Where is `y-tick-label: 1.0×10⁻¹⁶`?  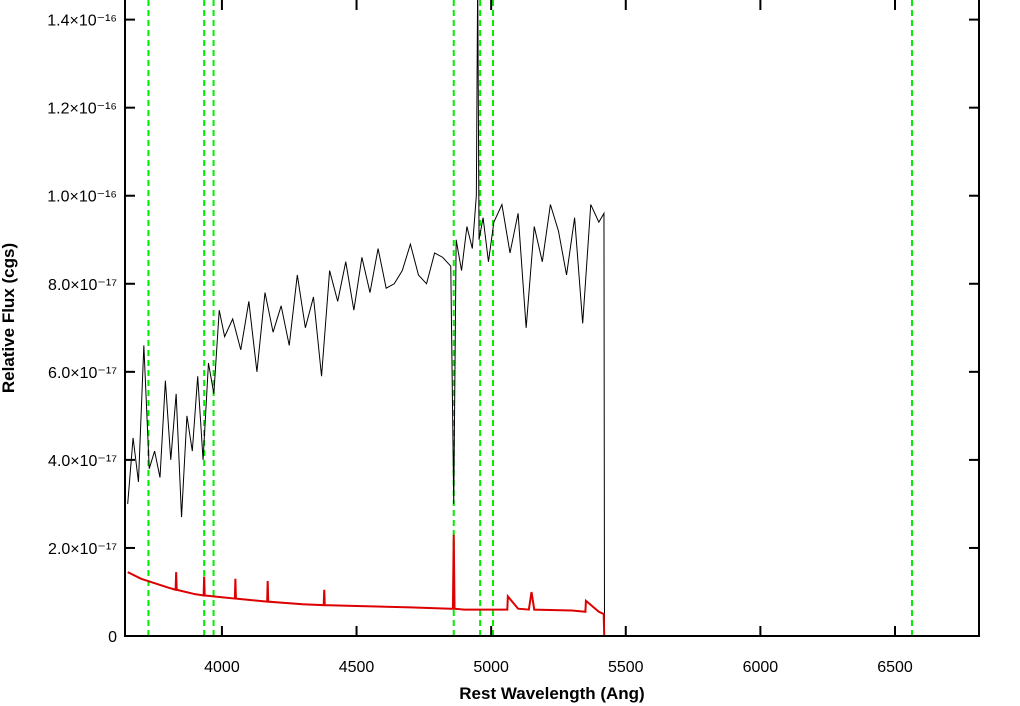 y-tick-label: 1.0×10⁻¹⁶ is located at coordinates (82, 197).